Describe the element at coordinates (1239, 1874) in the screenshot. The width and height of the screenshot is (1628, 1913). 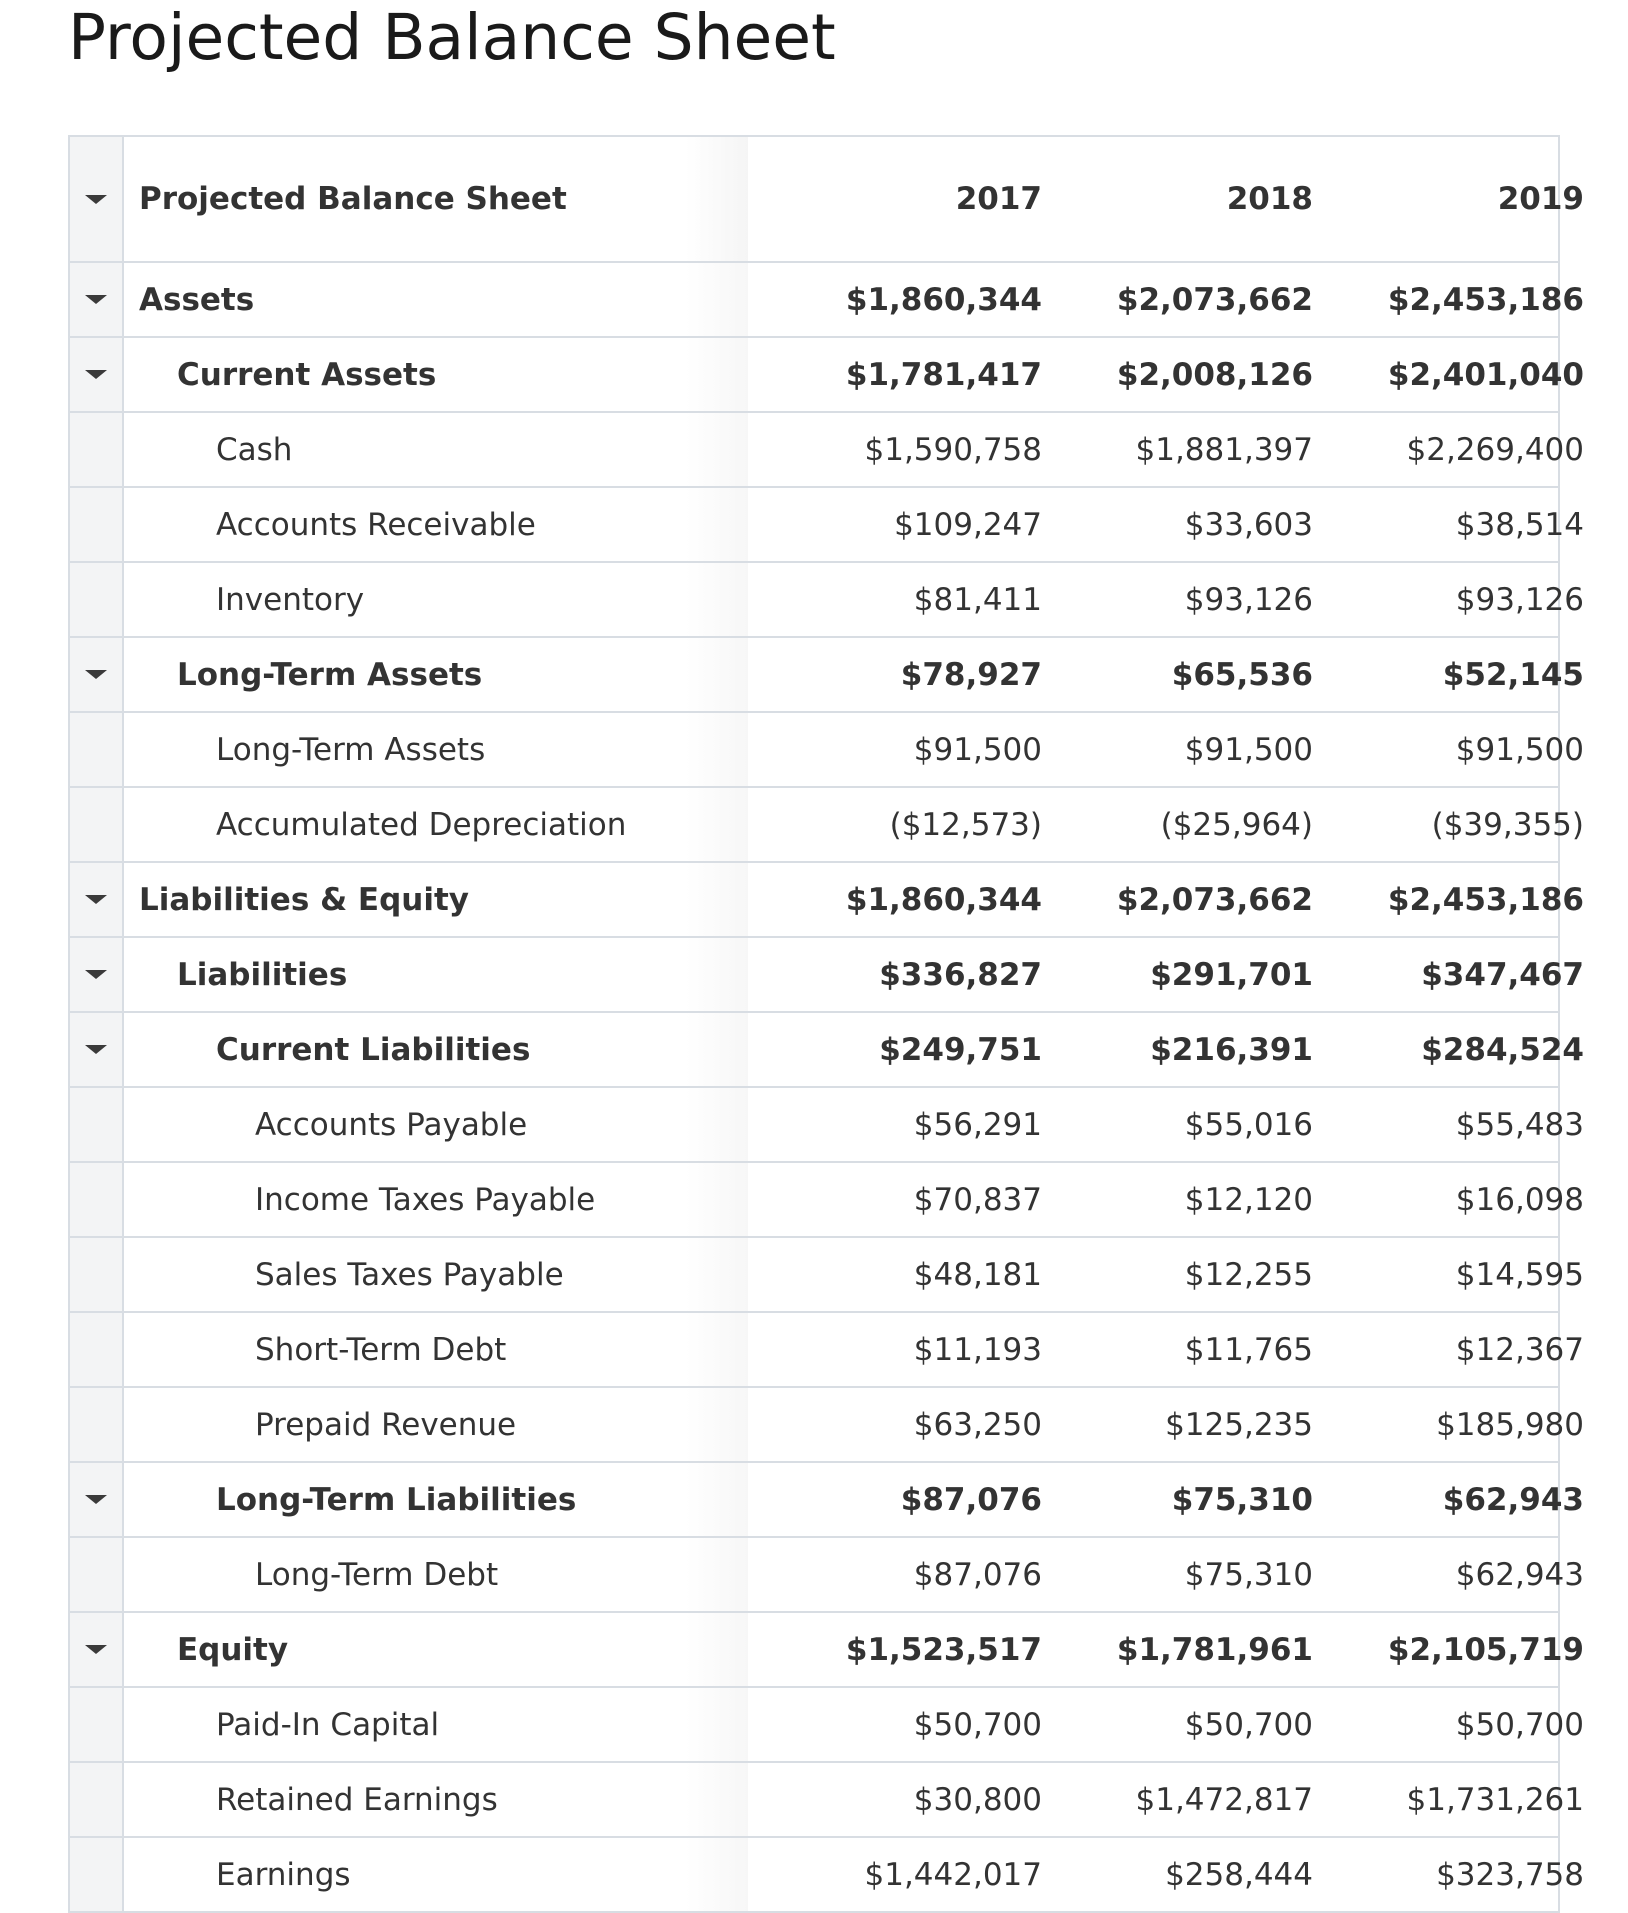
I see `row-value-2018: $258,444` at that location.